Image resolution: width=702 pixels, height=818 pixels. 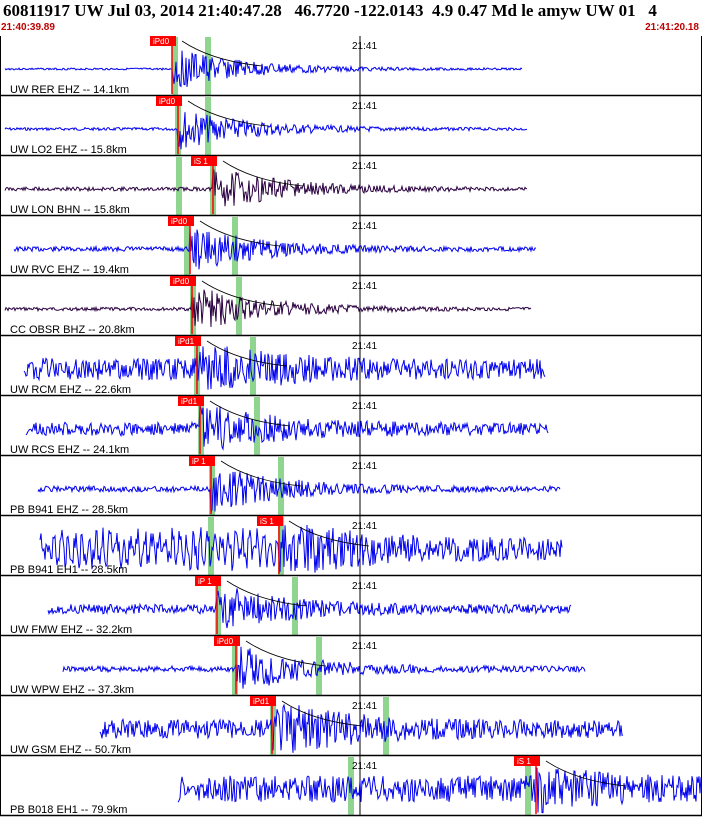 I want to click on trace-panel: 21:41 iS 1 PB B018 EH1 -- 79.9km, so click(x=351, y=786).